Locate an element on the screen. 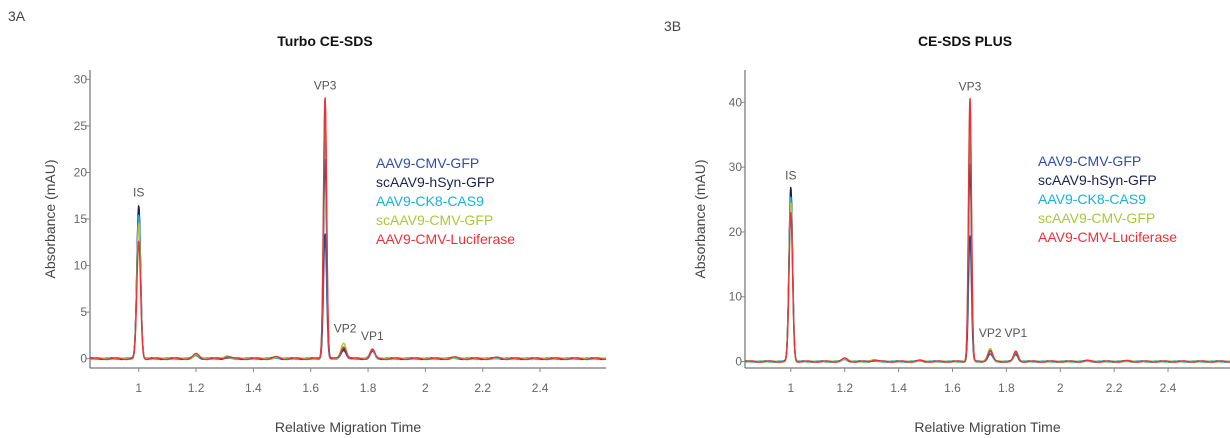 The image size is (1230, 438). series-line-AAV9-CMV-GFP is located at coordinates (348, 283).